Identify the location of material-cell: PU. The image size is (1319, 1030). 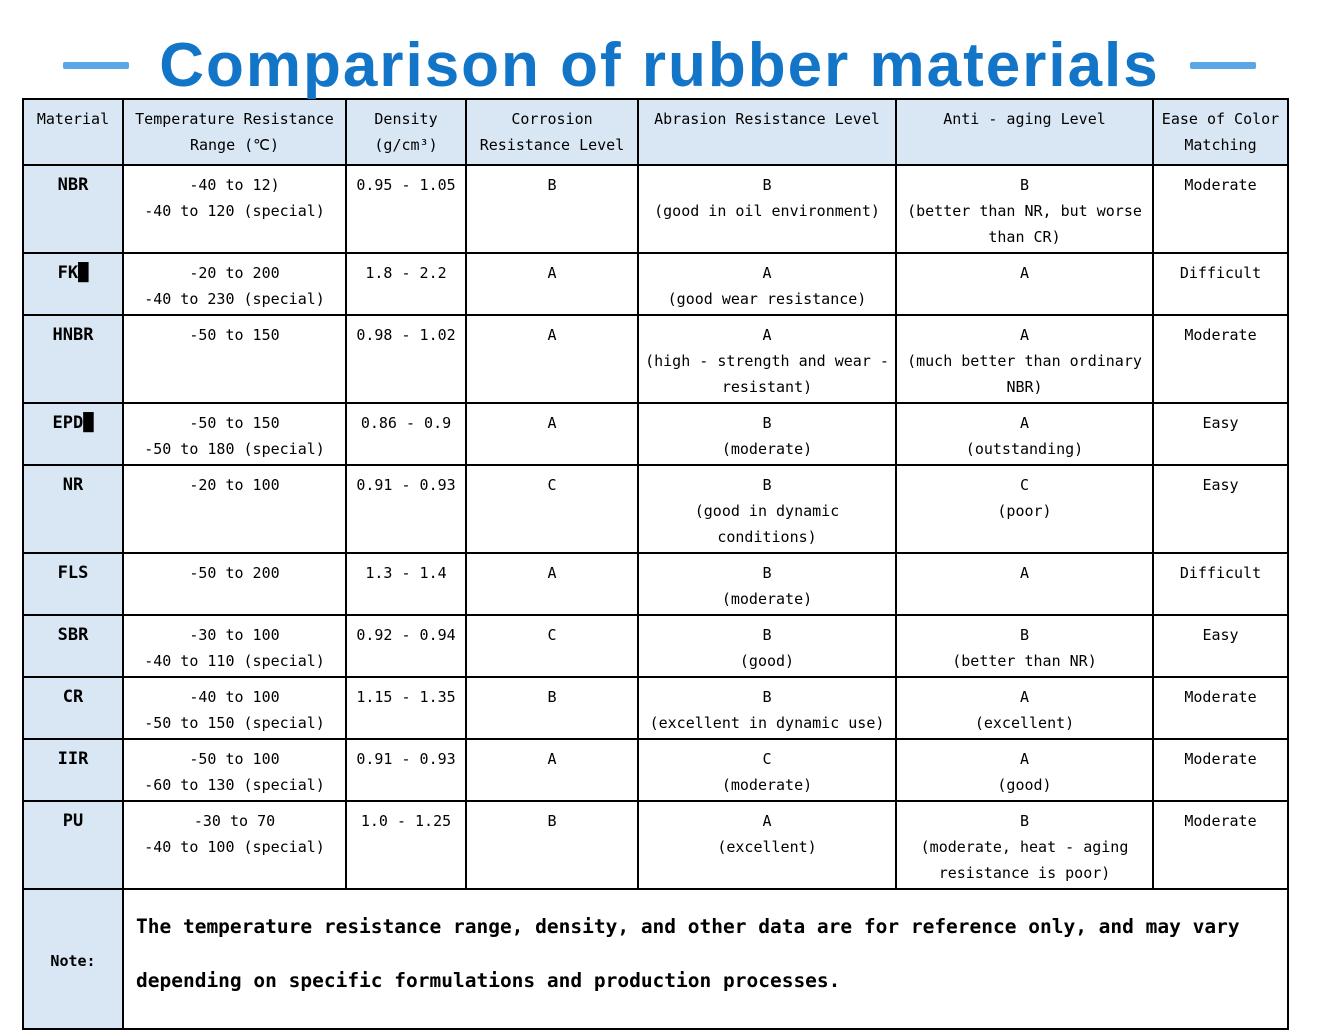
(73, 845).